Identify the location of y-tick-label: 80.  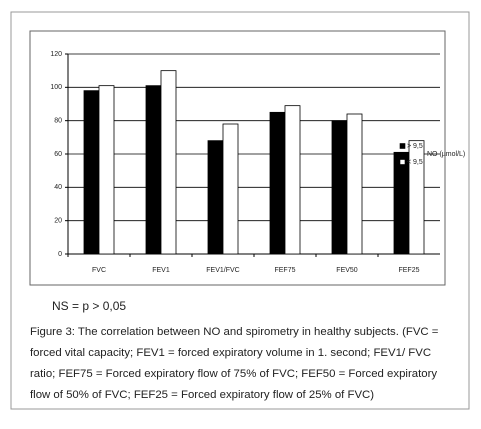
(58, 121).